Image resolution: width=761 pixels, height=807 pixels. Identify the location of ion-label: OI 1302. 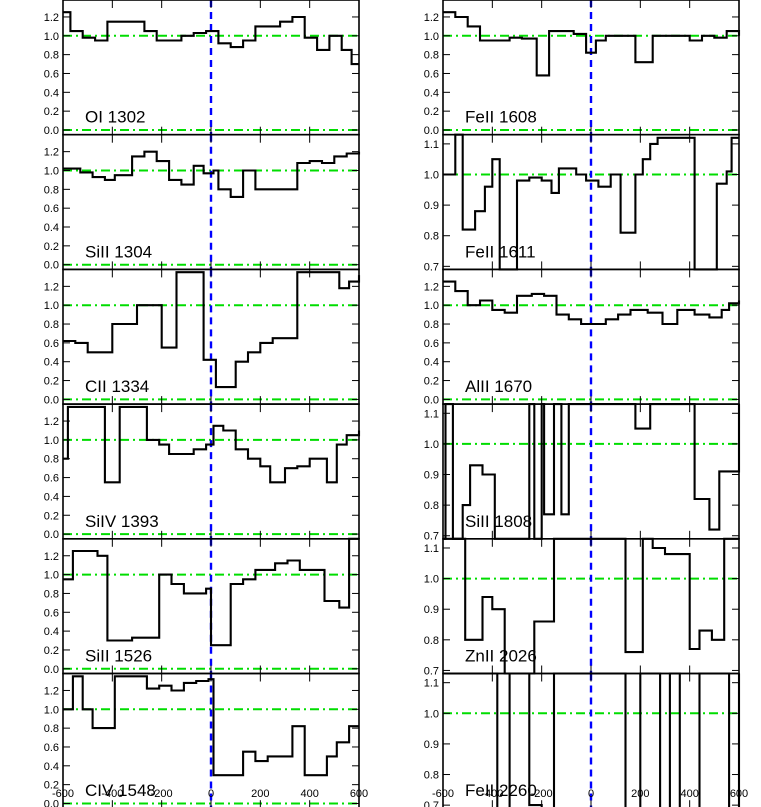
(115, 117).